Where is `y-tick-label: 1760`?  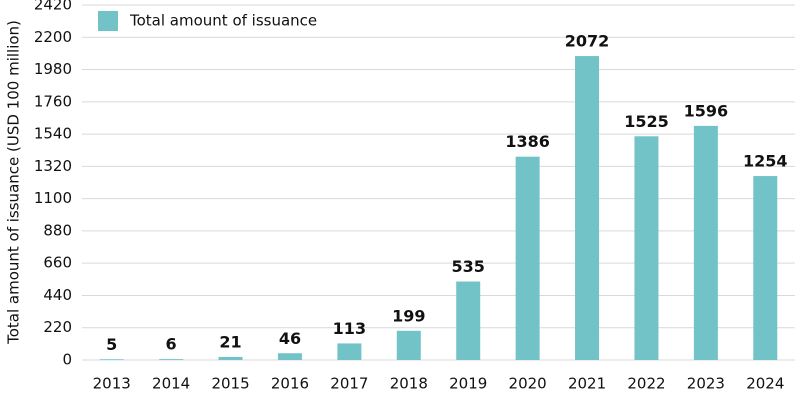
y-tick-label: 1760 is located at coordinates (53, 101).